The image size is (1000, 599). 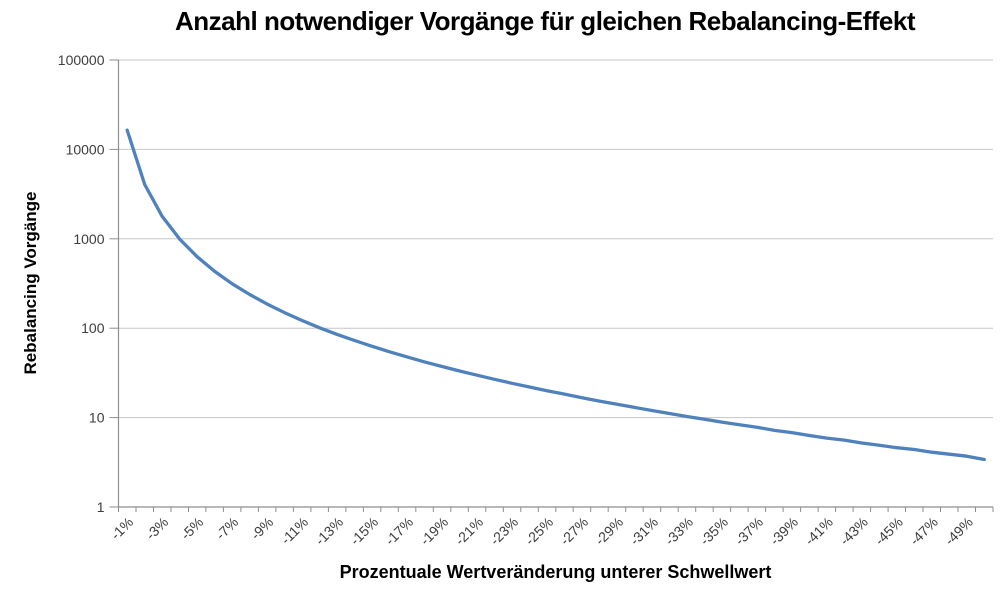 What do you see at coordinates (97, 418) in the screenshot?
I see `y-tick-label: 10` at bounding box center [97, 418].